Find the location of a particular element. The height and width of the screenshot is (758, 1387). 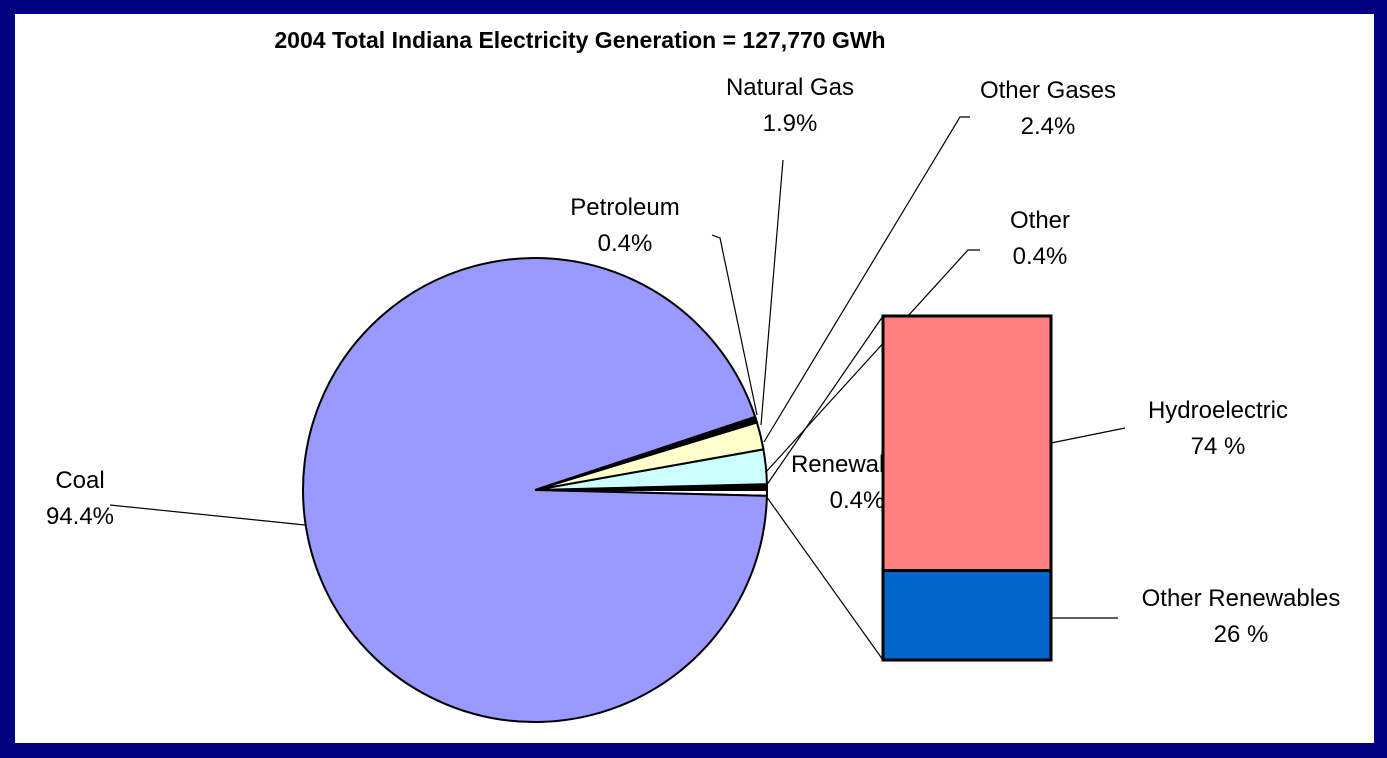

slice-label: Petroleum is located at coordinates (624, 207).